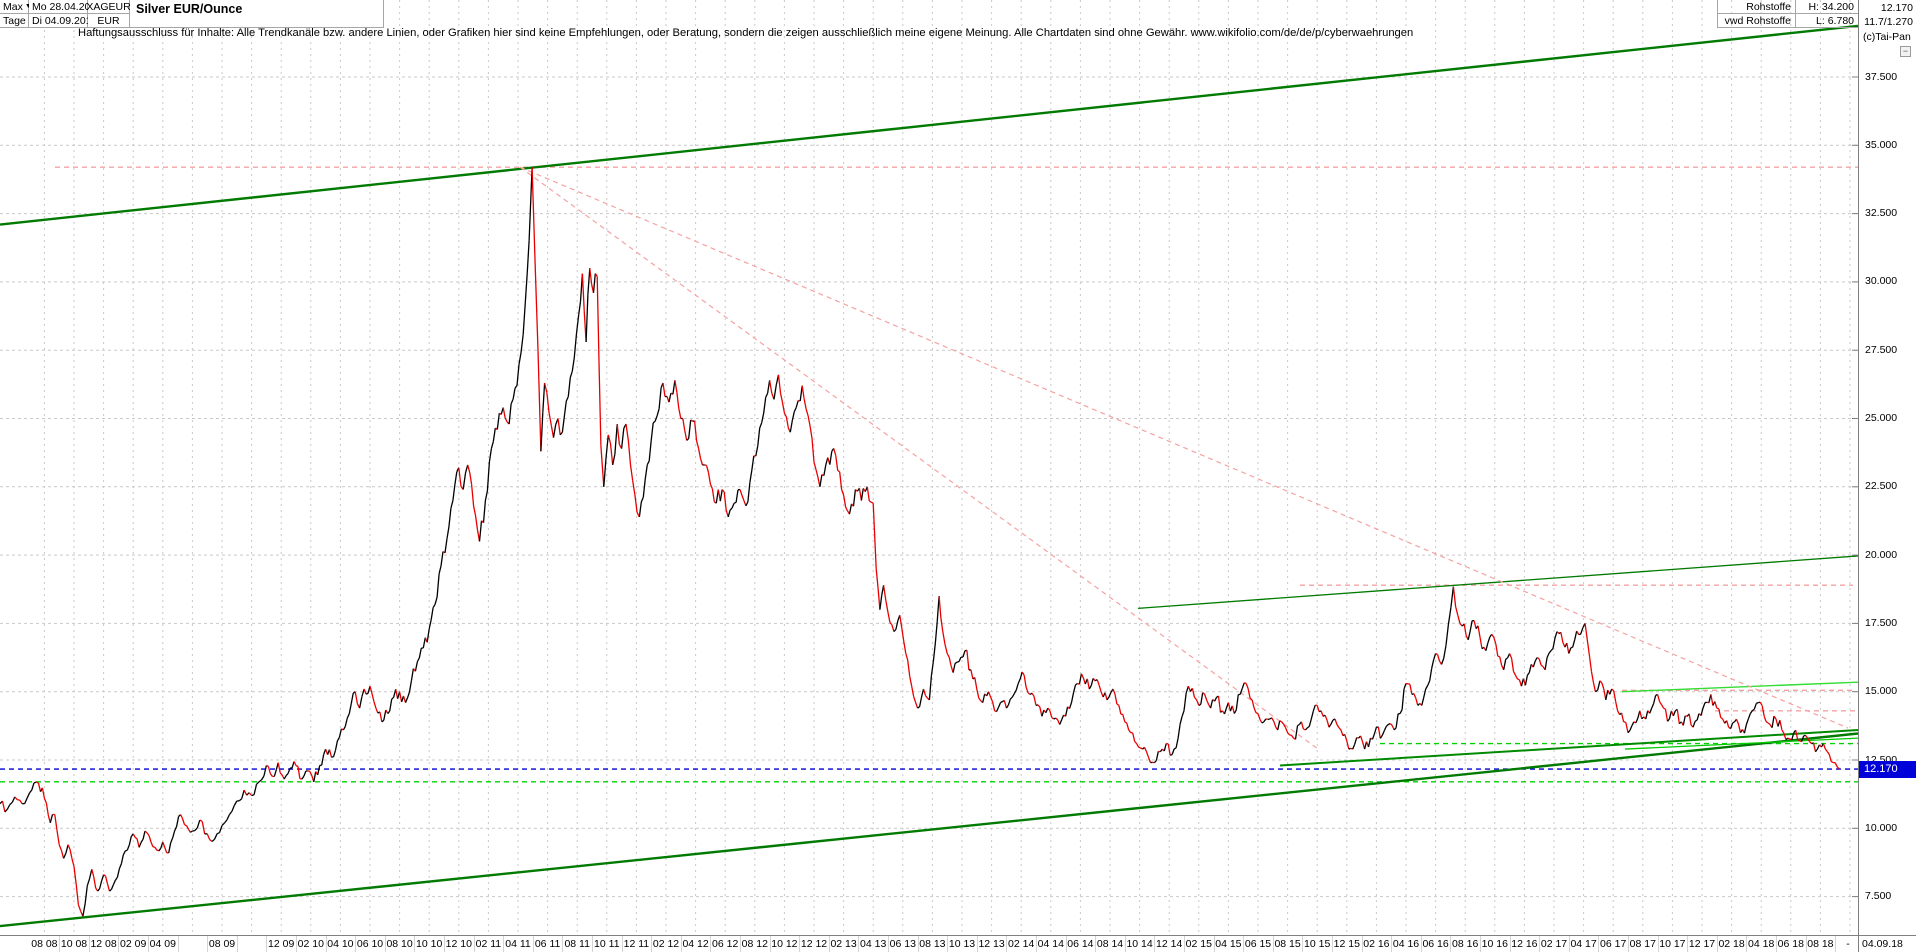 The image size is (1916, 952). Describe the element at coordinates (1435, 944) in the screenshot. I see `x-axis-label: 06 16` at that location.